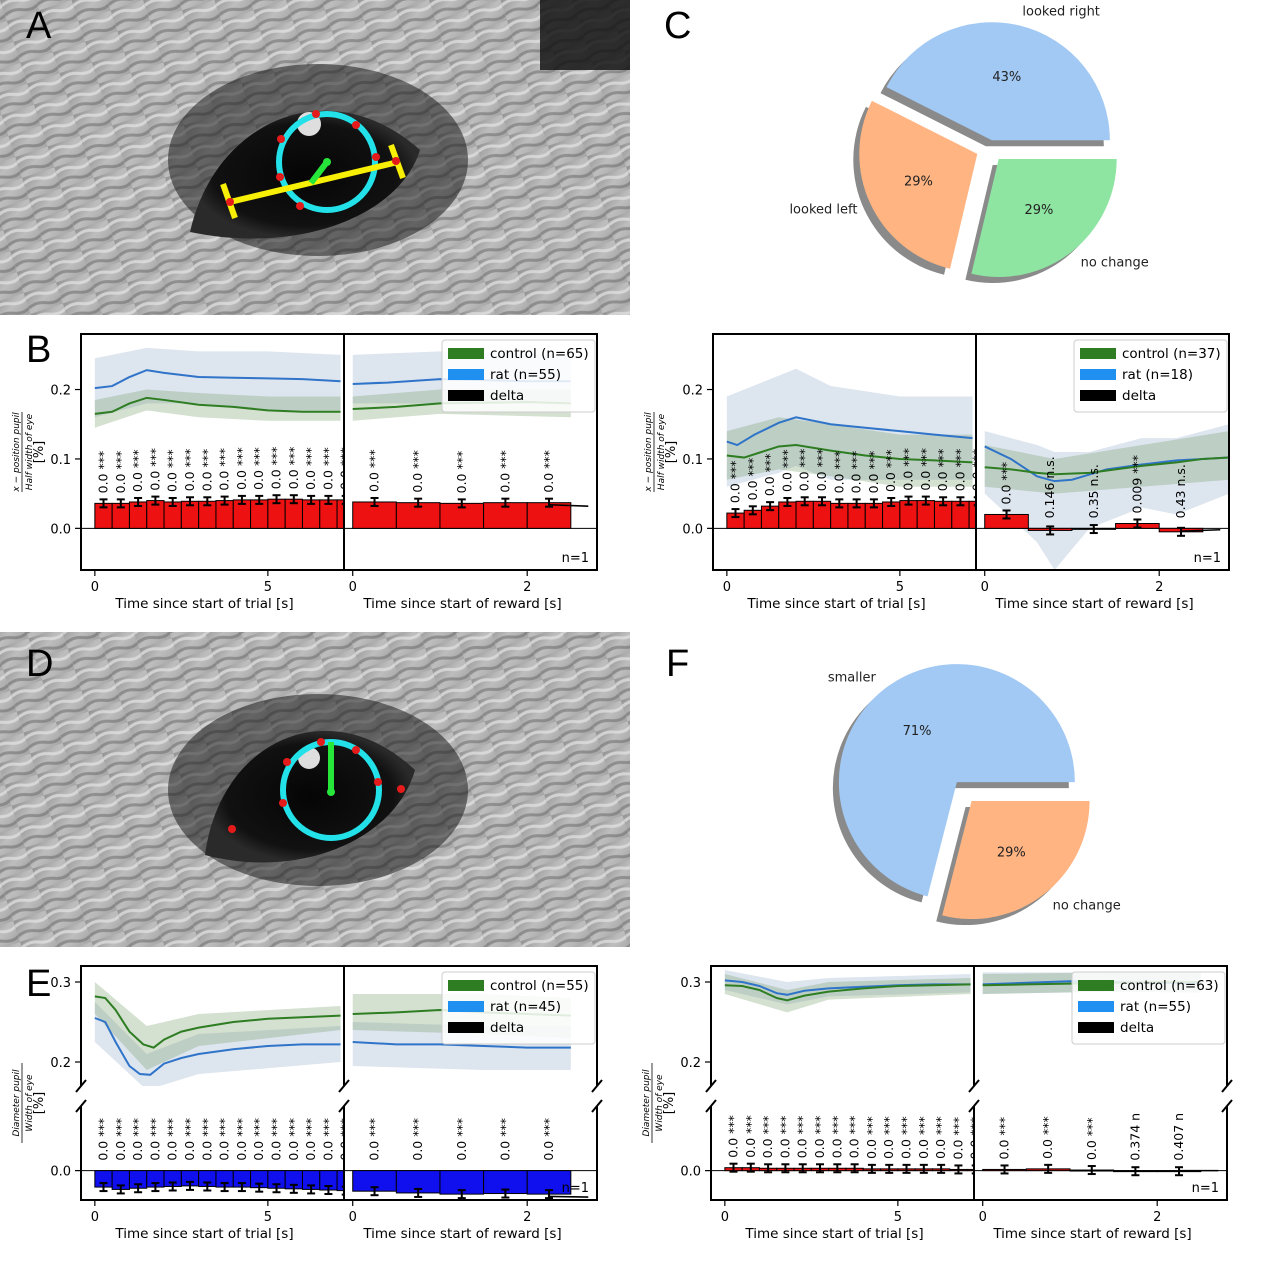  What do you see at coordinates (507, 1028) in the screenshot?
I see `legend-label: delta` at bounding box center [507, 1028].